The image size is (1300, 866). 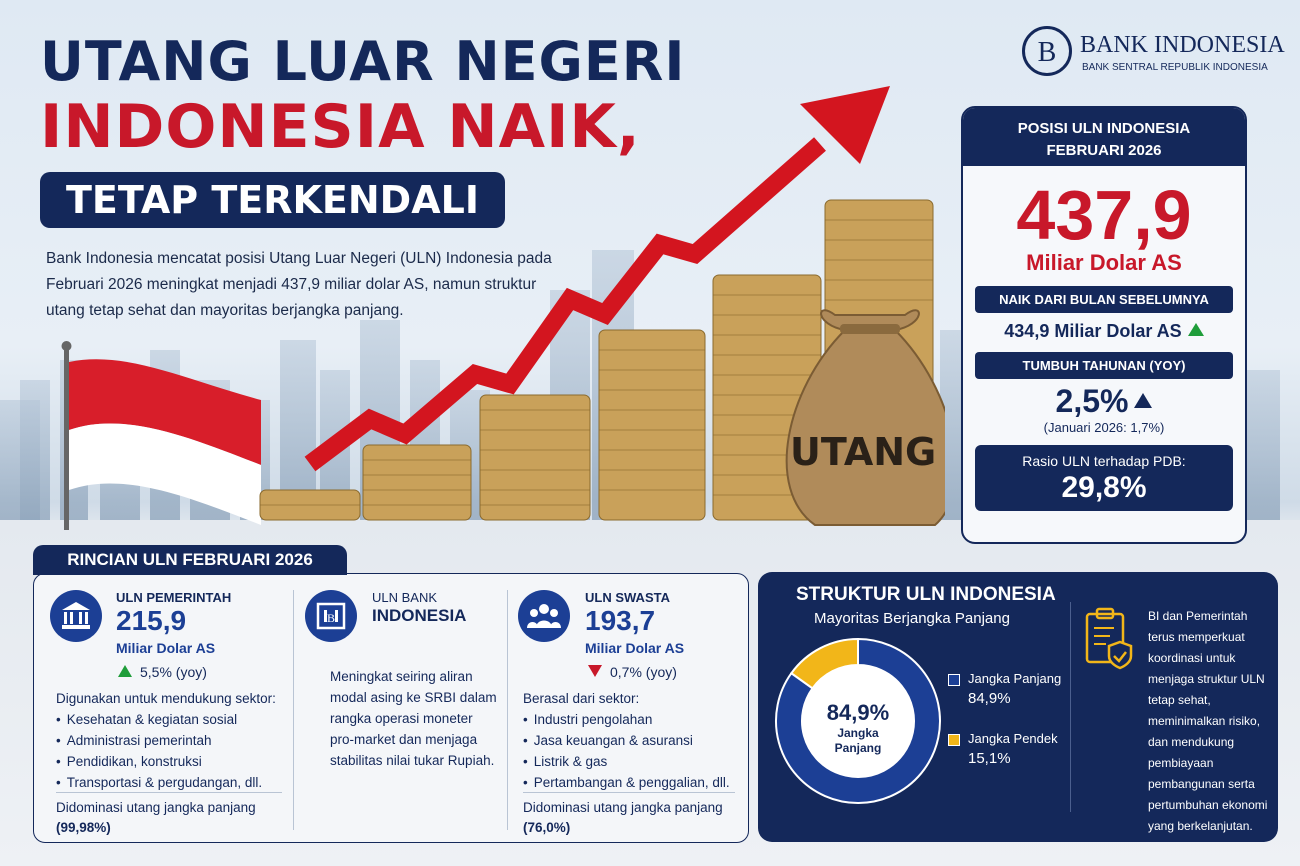 I want to click on list-item: Industri pengolahan, so click(x=635, y=719).